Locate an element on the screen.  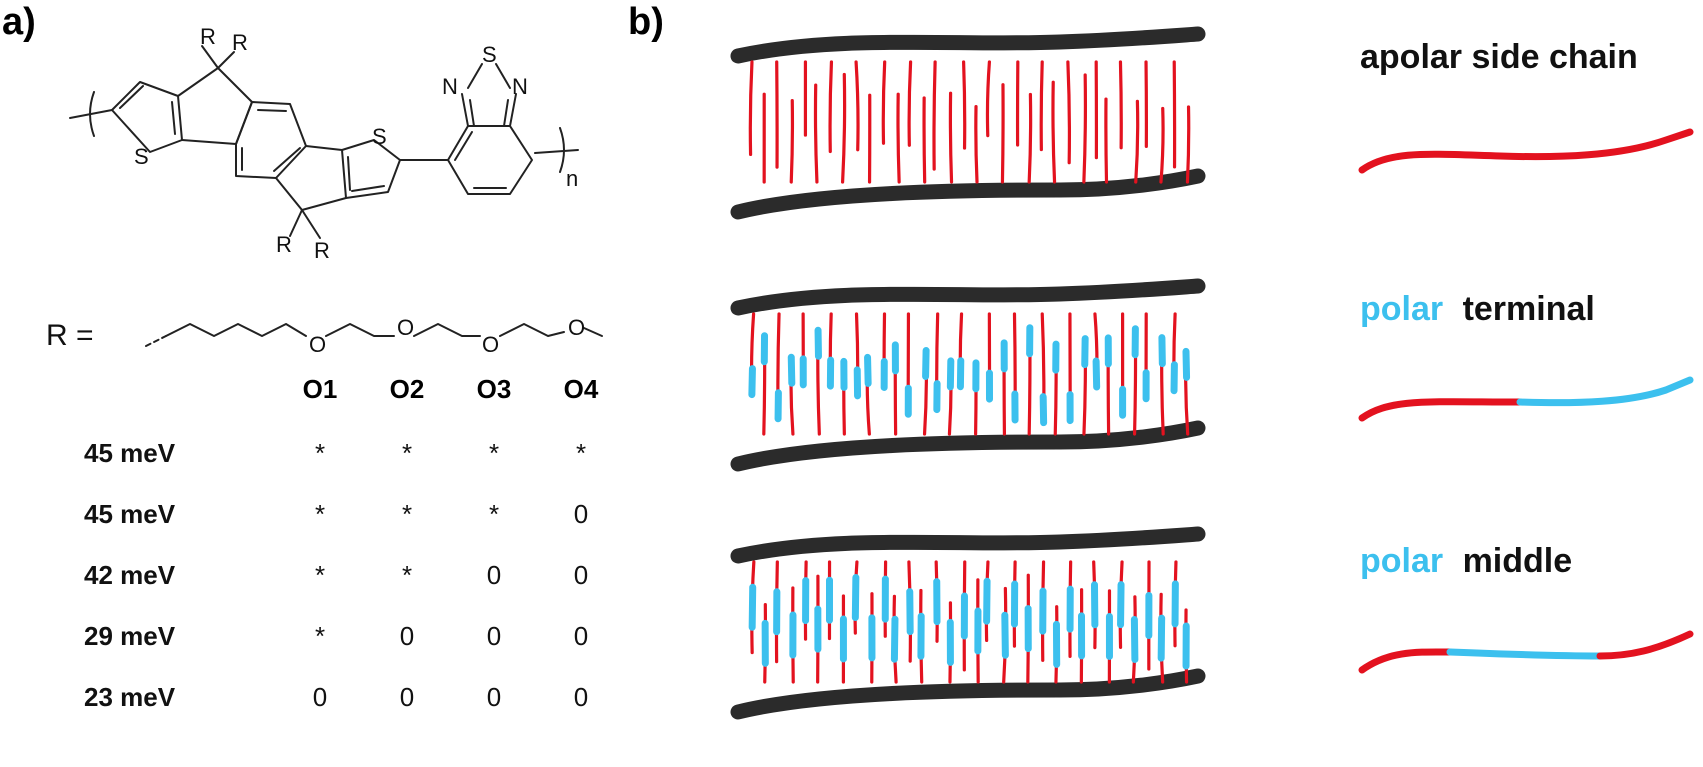
column-header-o1: O1 is located at coordinates (320, 389).